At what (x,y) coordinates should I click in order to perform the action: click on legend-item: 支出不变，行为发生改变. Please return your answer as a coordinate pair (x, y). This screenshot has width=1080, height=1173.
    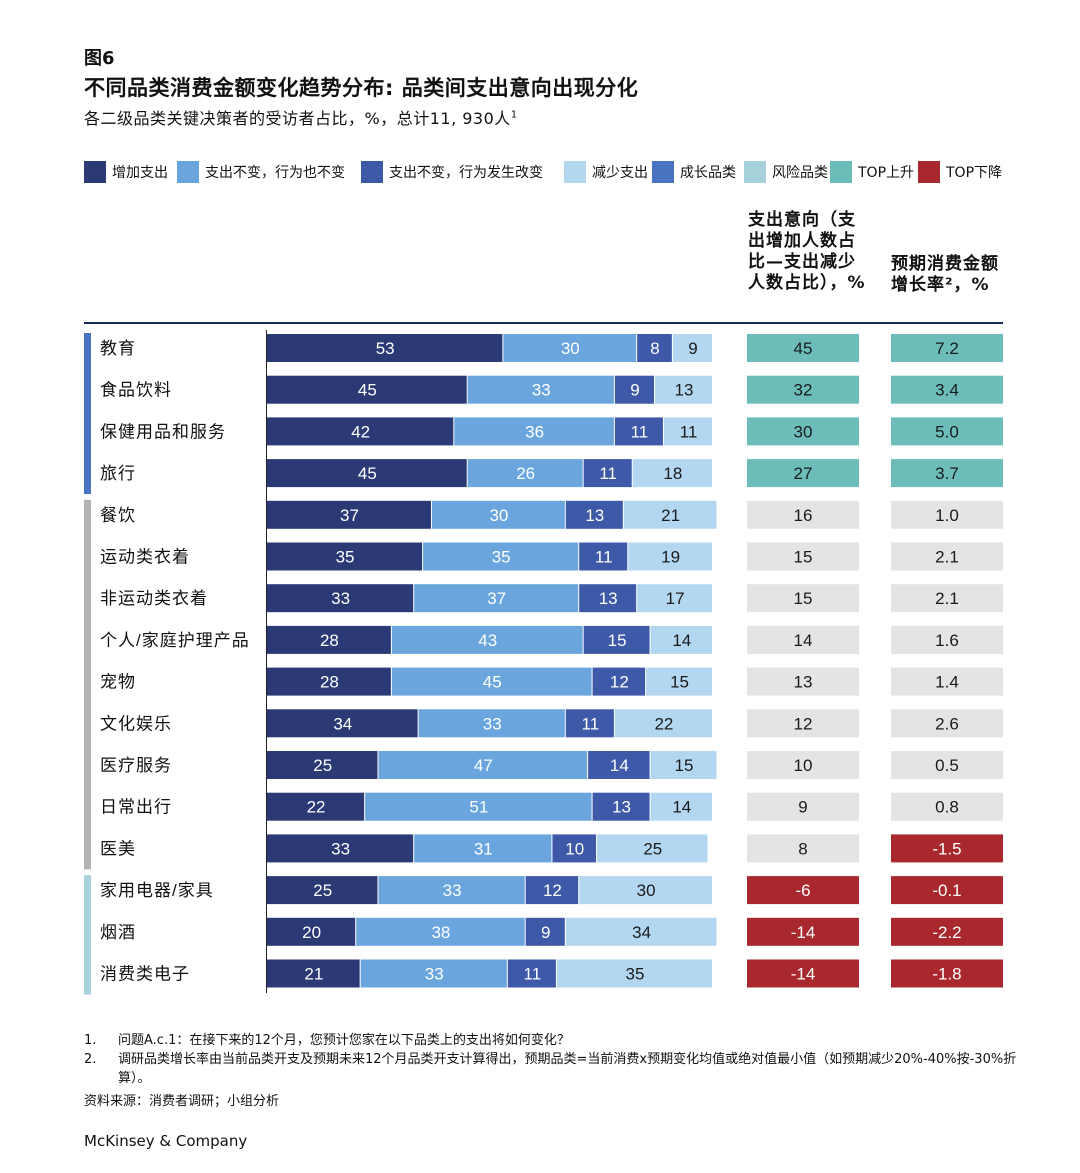
    Looking at the image, I should click on (452, 172).